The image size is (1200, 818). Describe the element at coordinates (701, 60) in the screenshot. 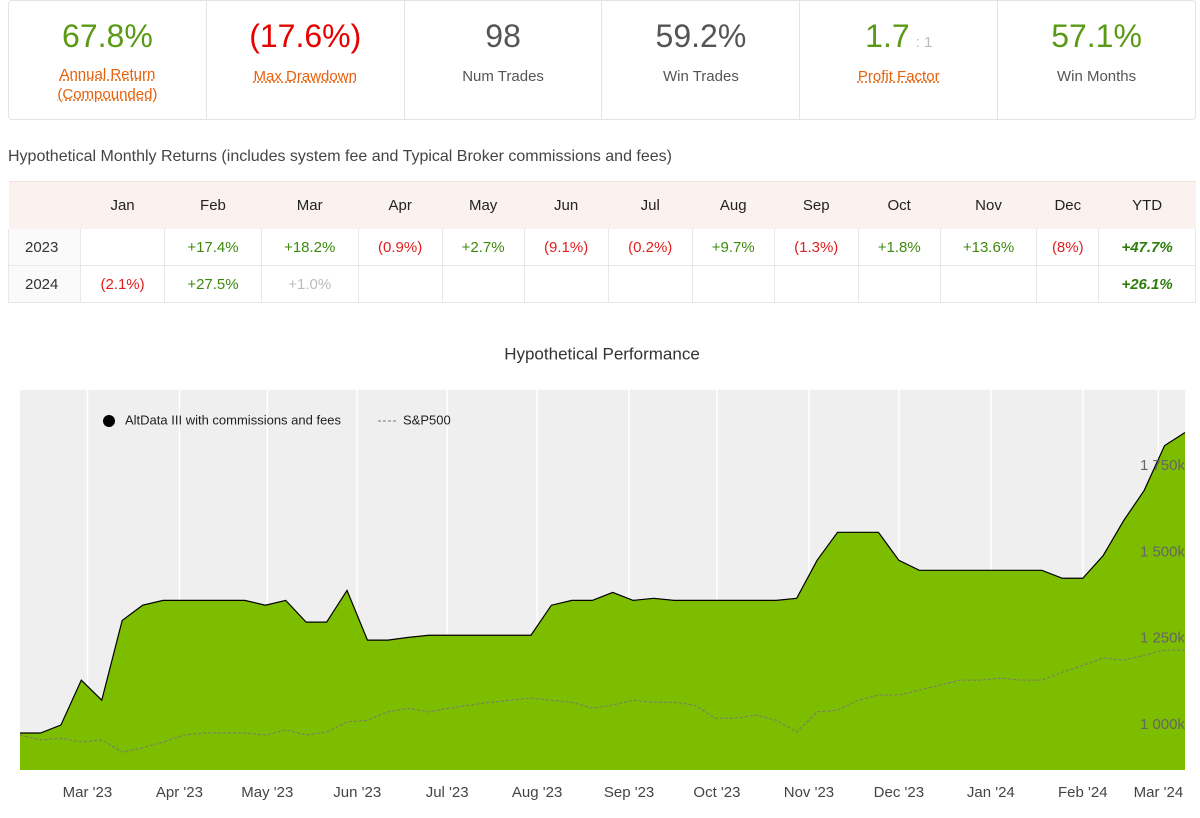

I see `stat: 59.2% Win Trades` at that location.